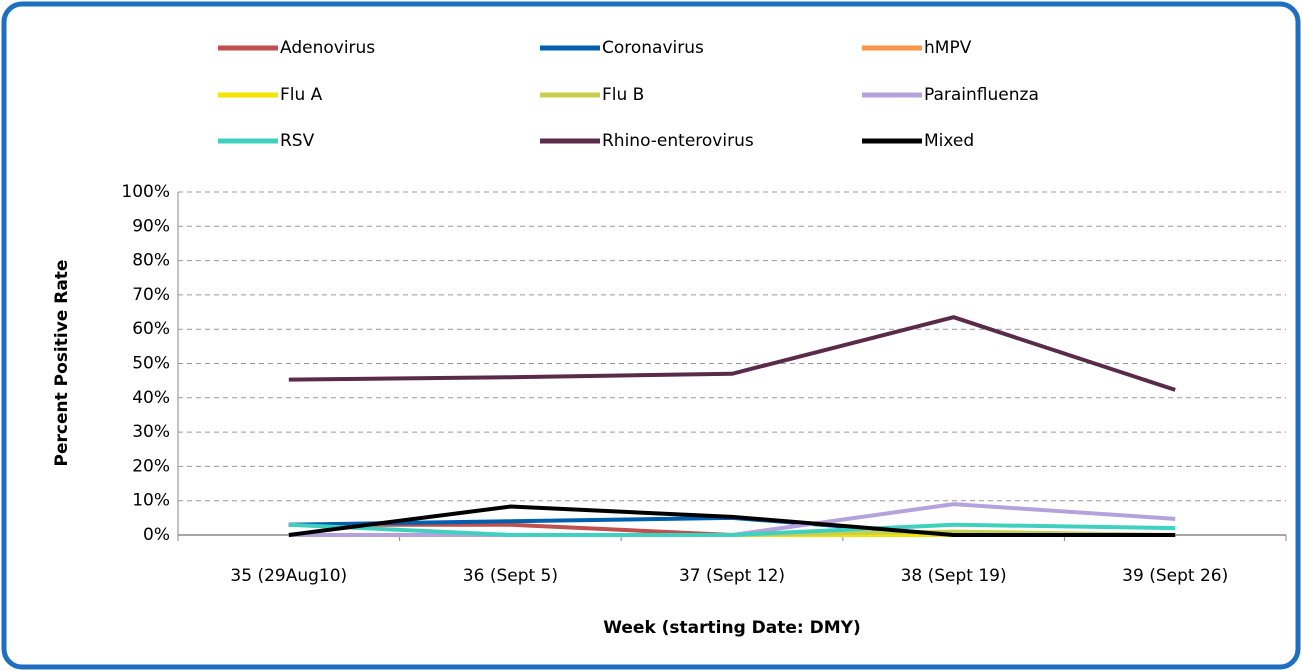 This screenshot has height=671, width=1302. What do you see at coordinates (948, 48) in the screenshot?
I see `legend-label: hMPV` at bounding box center [948, 48].